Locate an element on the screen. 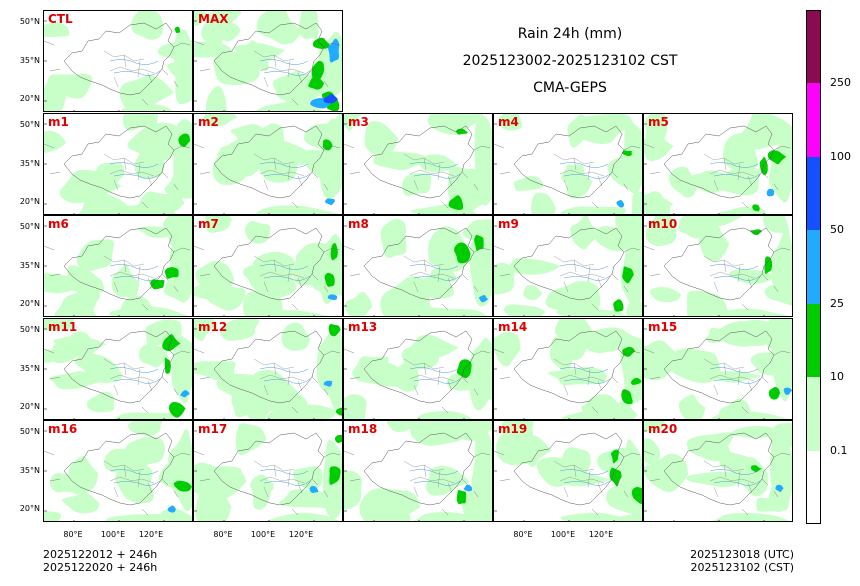 The image size is (860, 586). chart-period: 2025123002-2025123102 CST is located at coordinates (570, 61).